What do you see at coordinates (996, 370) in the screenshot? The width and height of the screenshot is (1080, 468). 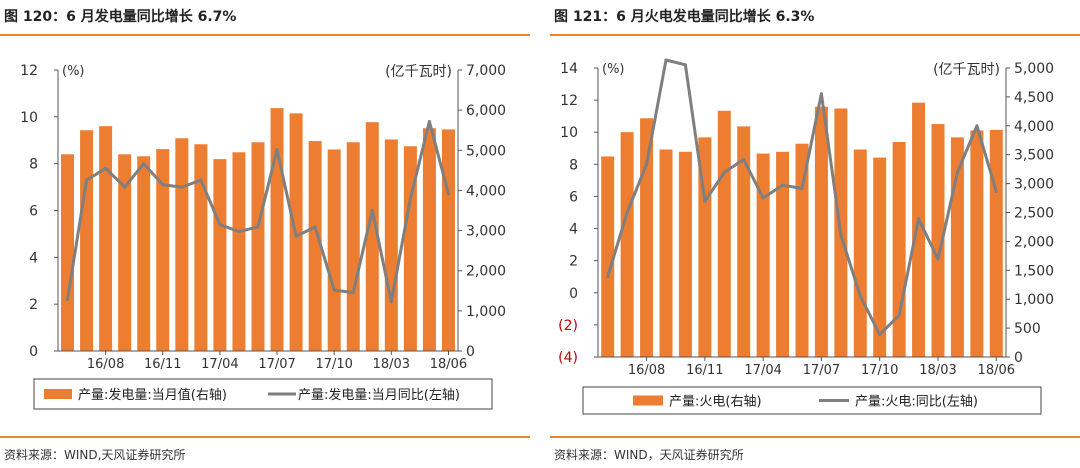 I see `x-tick-label: 18/06` at bounding box center [996, 370].